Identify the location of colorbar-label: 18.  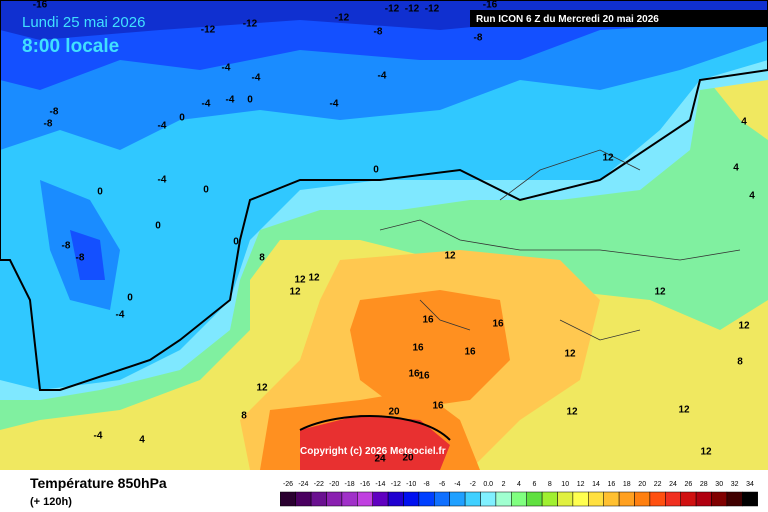
(627, 484).